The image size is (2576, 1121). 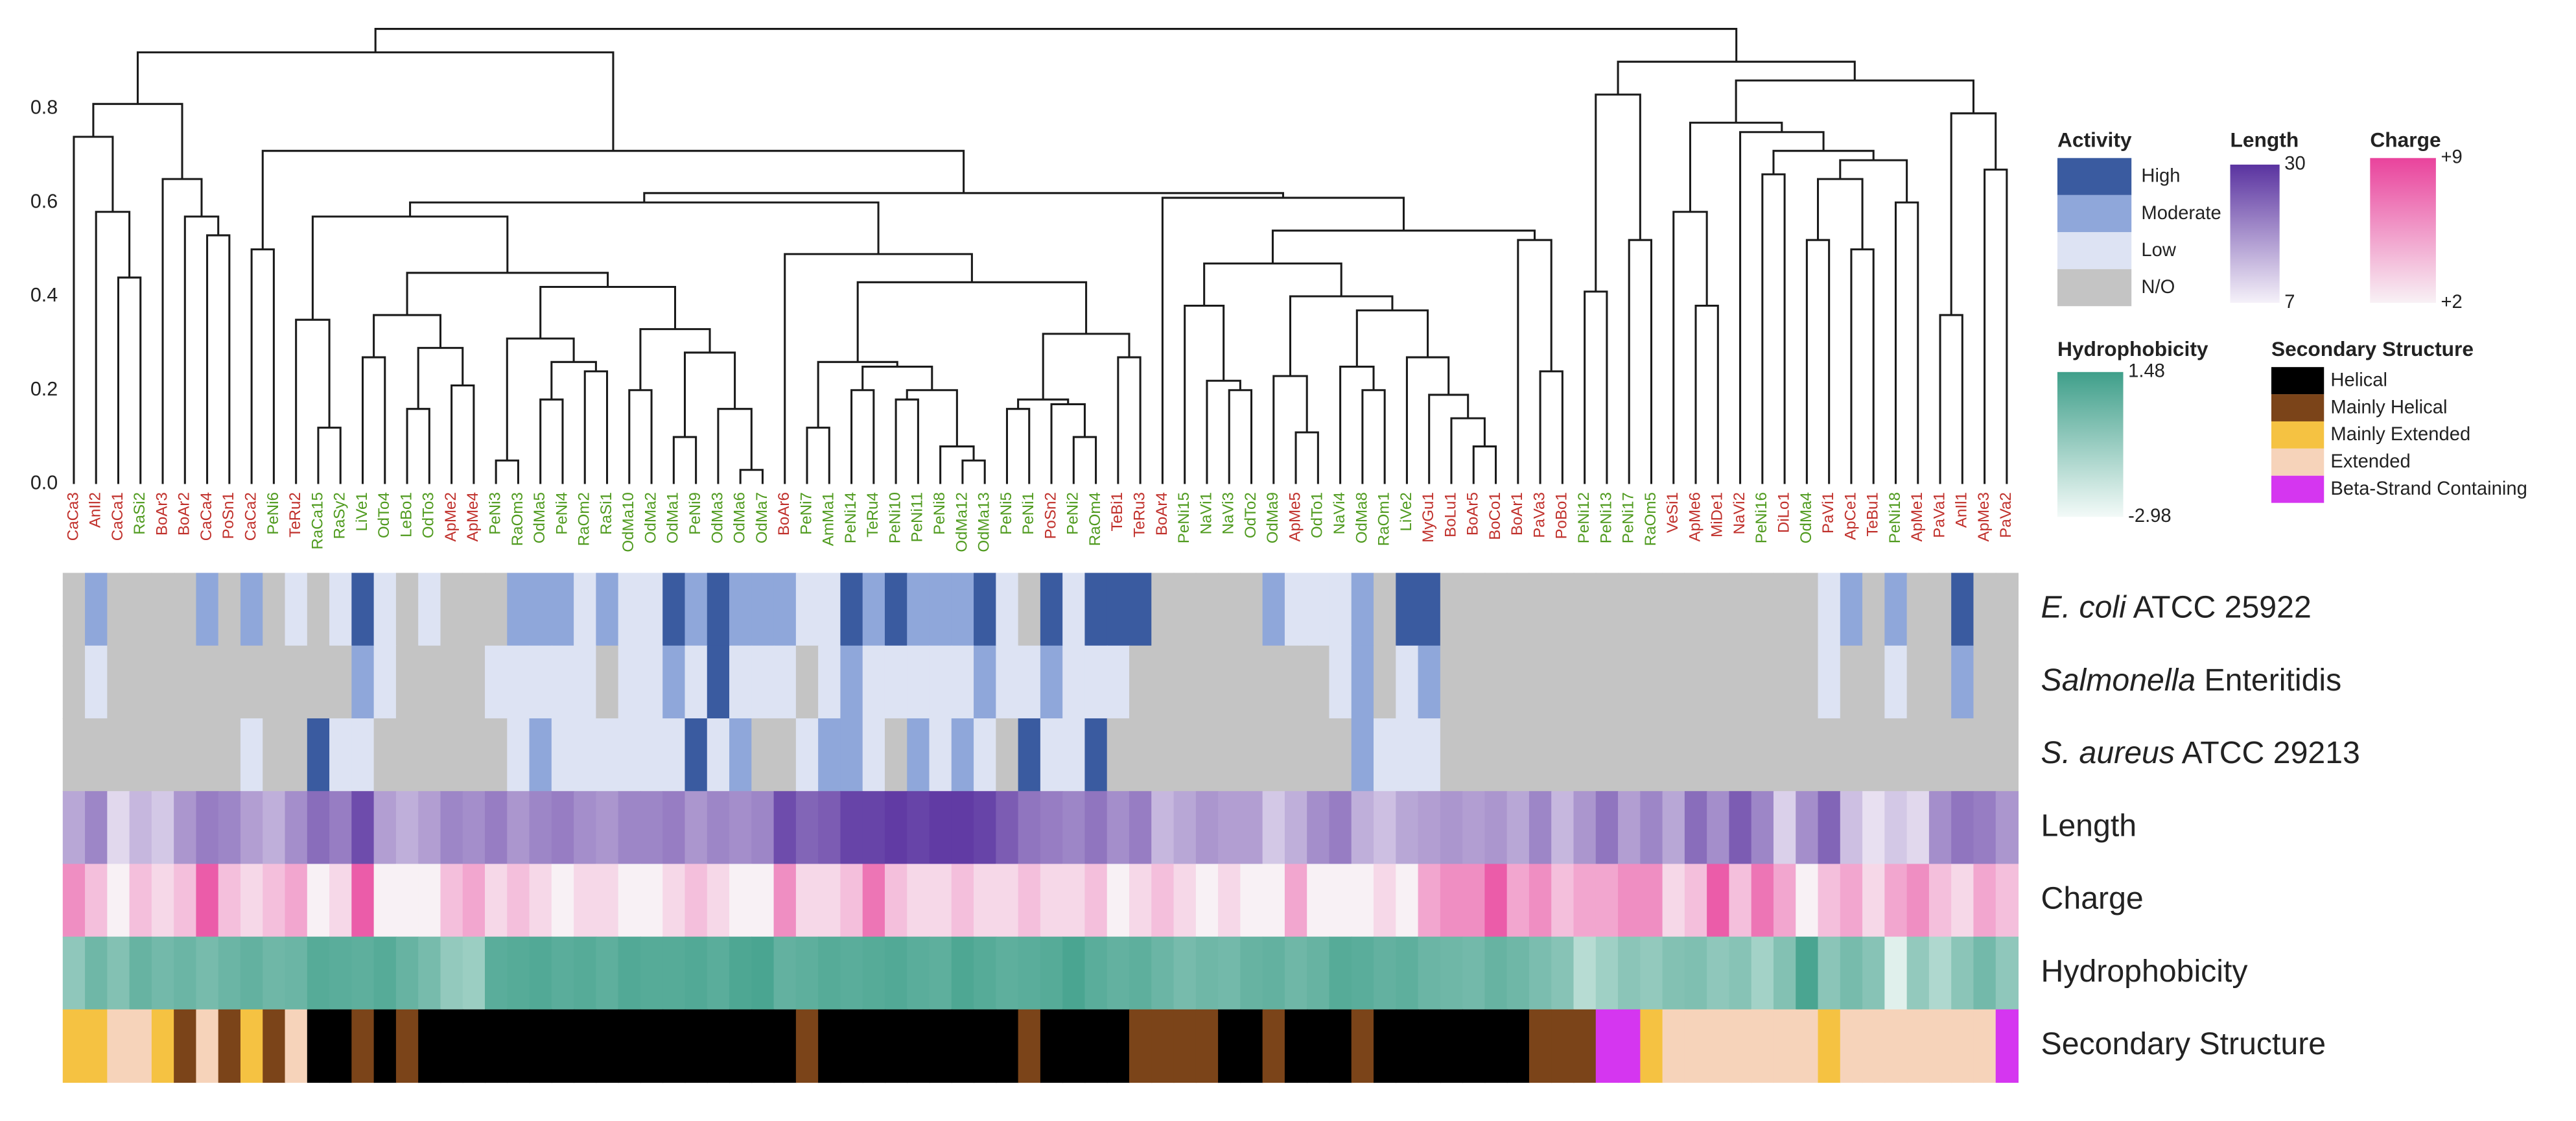 I want to click on legend-label: Low, so click(x=2158, y=251).